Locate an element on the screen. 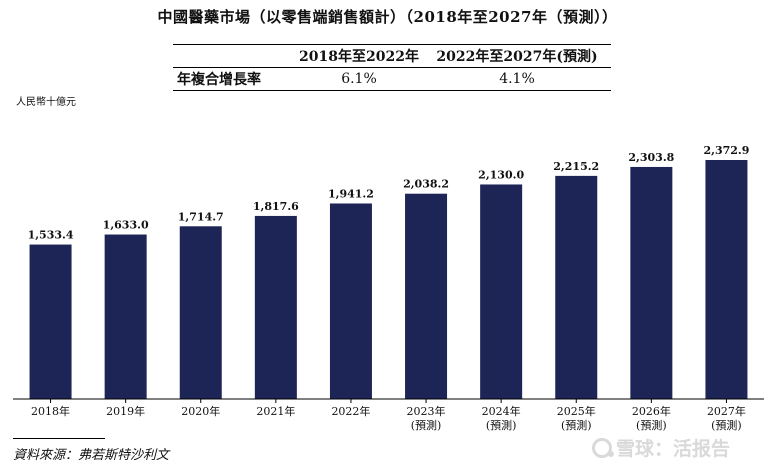 The height and width of the screenshot is (470, 775). bar-value-label: 1,533.4 is located at coordinates (51, 235).